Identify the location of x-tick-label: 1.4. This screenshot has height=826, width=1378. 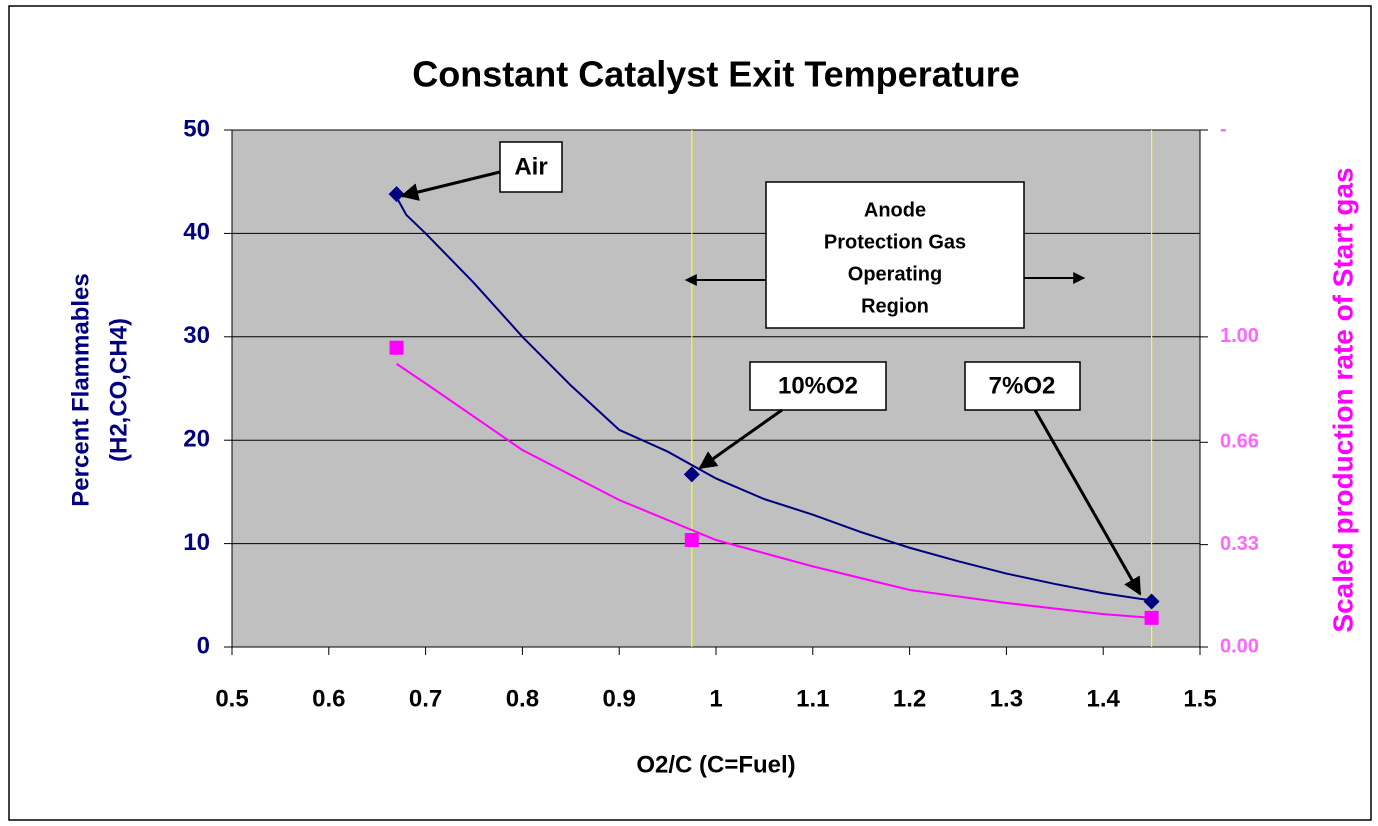
(1104, 698).